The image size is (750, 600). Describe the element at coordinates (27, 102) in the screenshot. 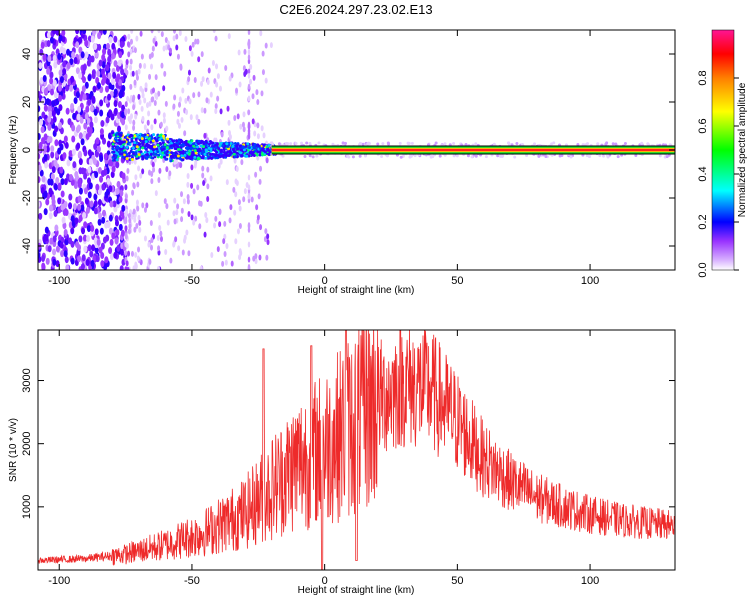

I see `spectrogram-ytick-label: 20` at that location.